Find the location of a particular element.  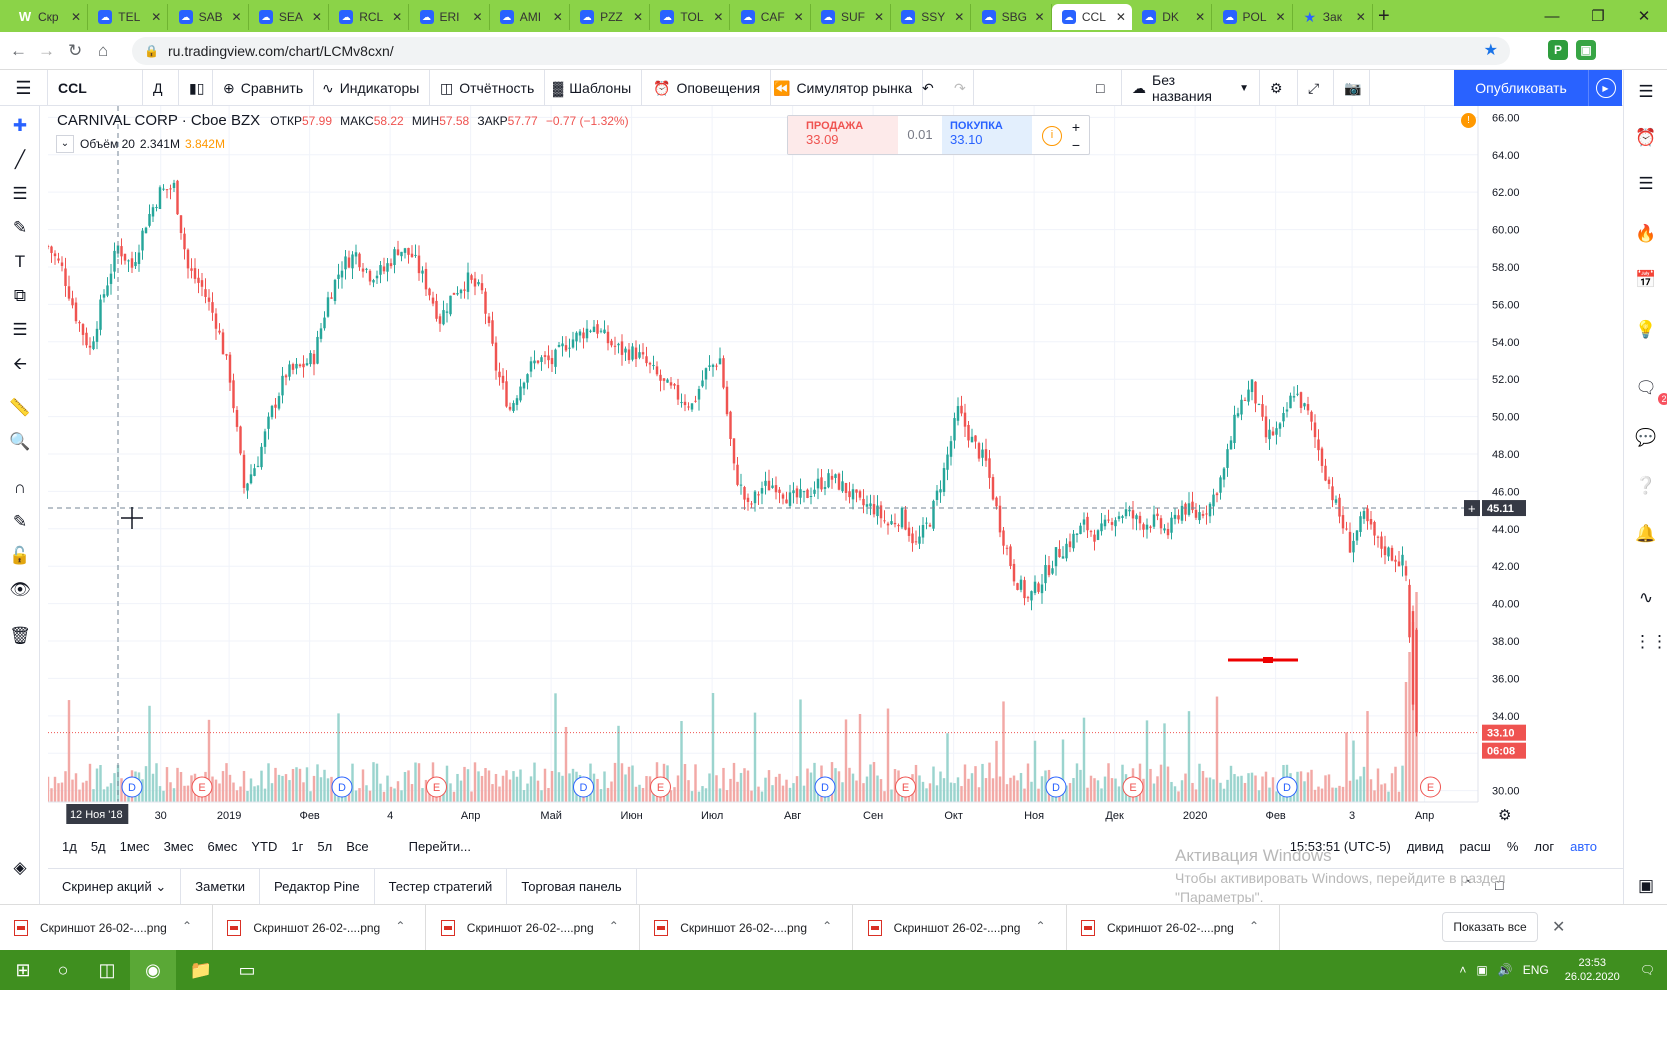

reload-icon: ↻ is located at coordinates (75, 50).